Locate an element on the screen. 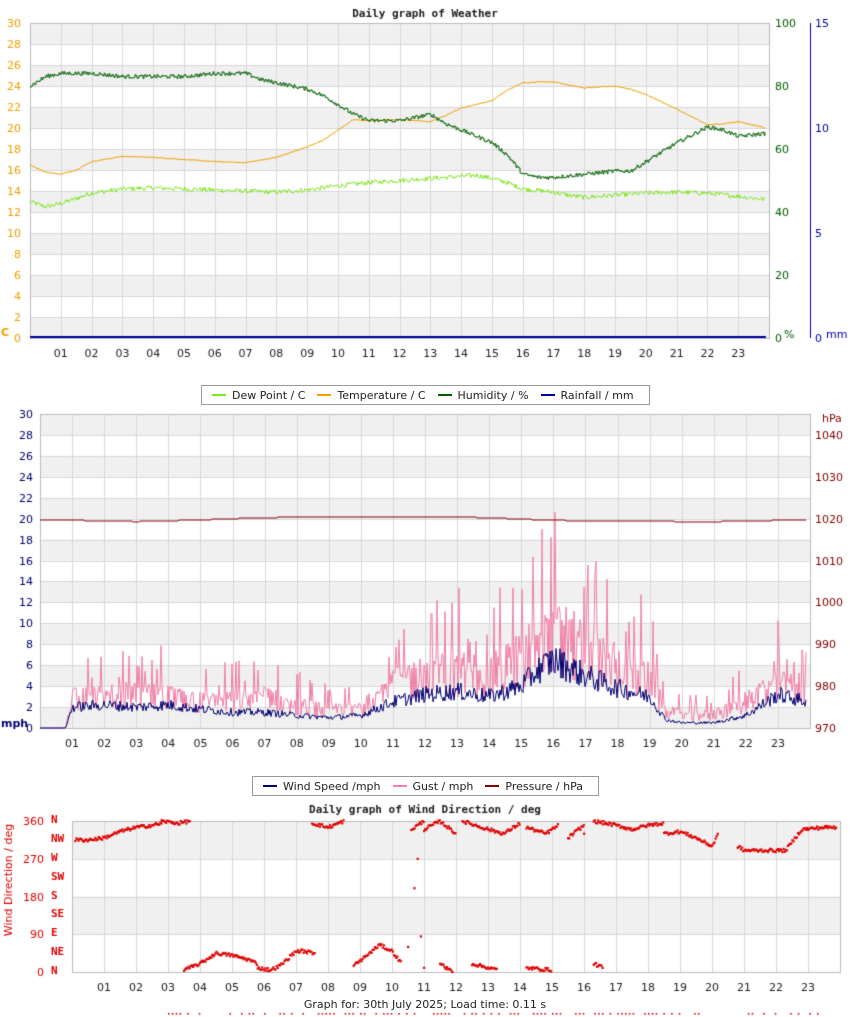 The image size is (850, 1017). legend-temperature: Temperature / C is located at coordinates (371, 395).